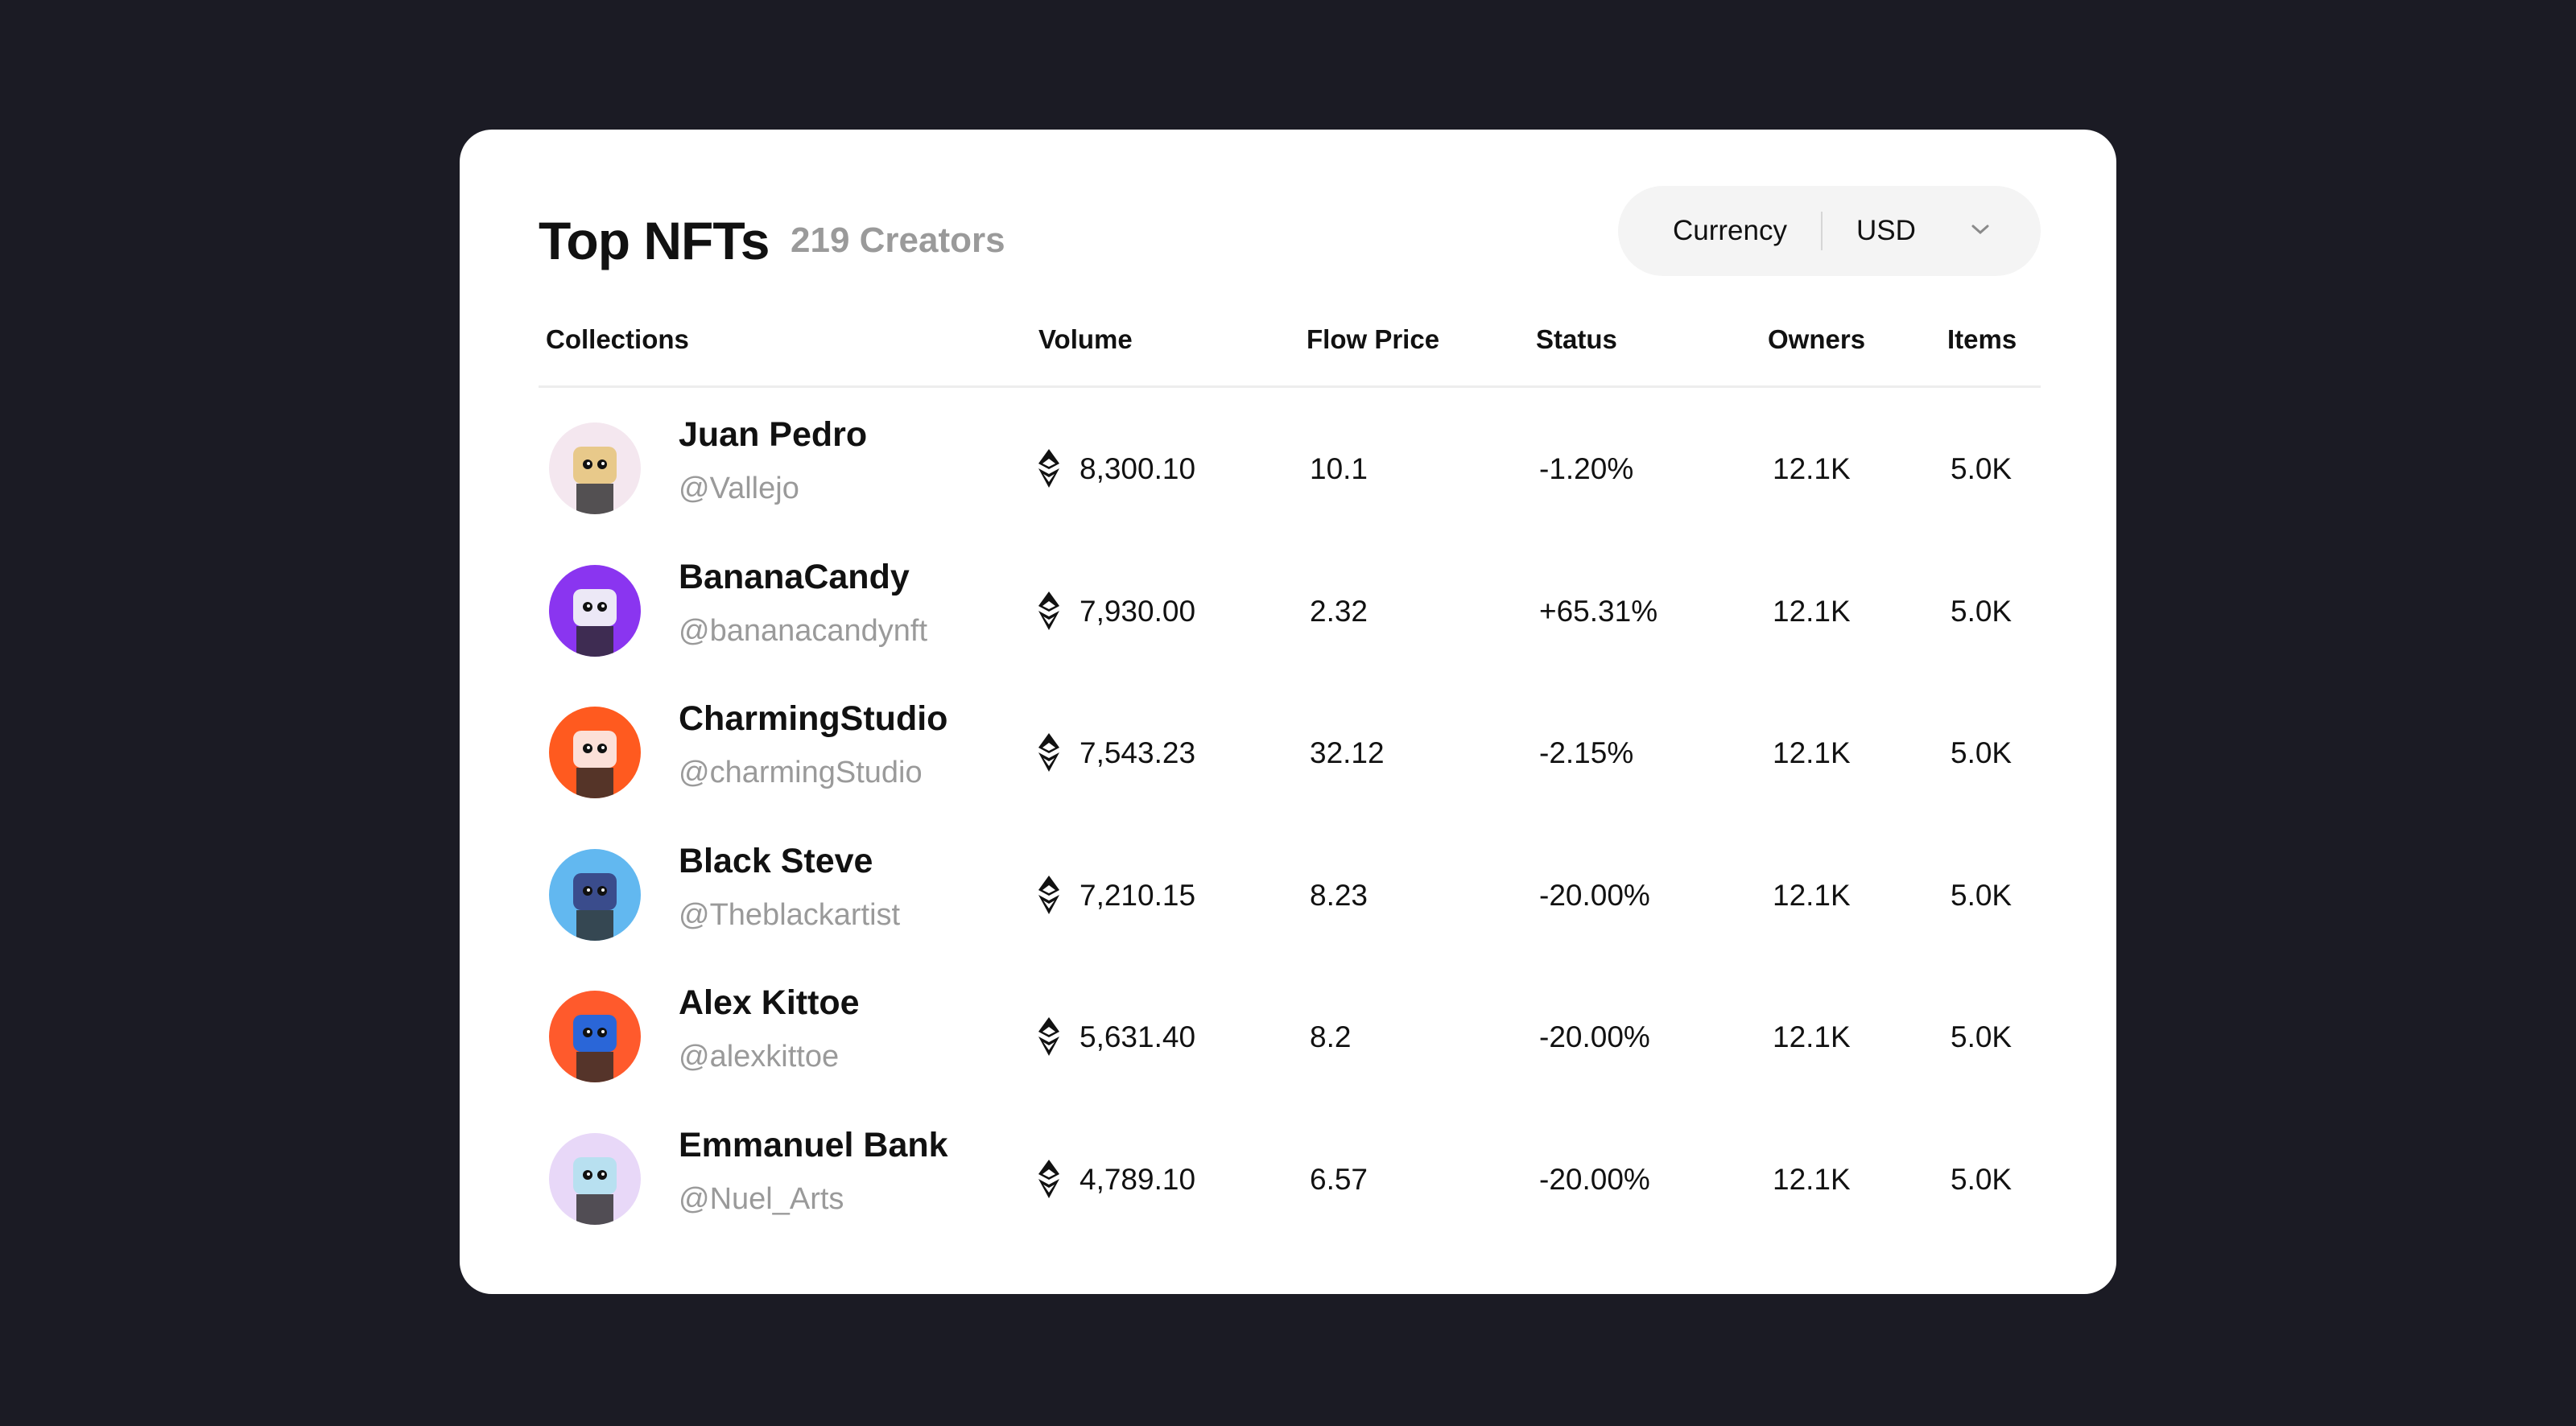 This screenshot has height=1426, width=2576. What do you see at coordinates (803, 630) in the screenshot?
I see `collection-handle: @bananacandynft` at bounding box center [803, 630].